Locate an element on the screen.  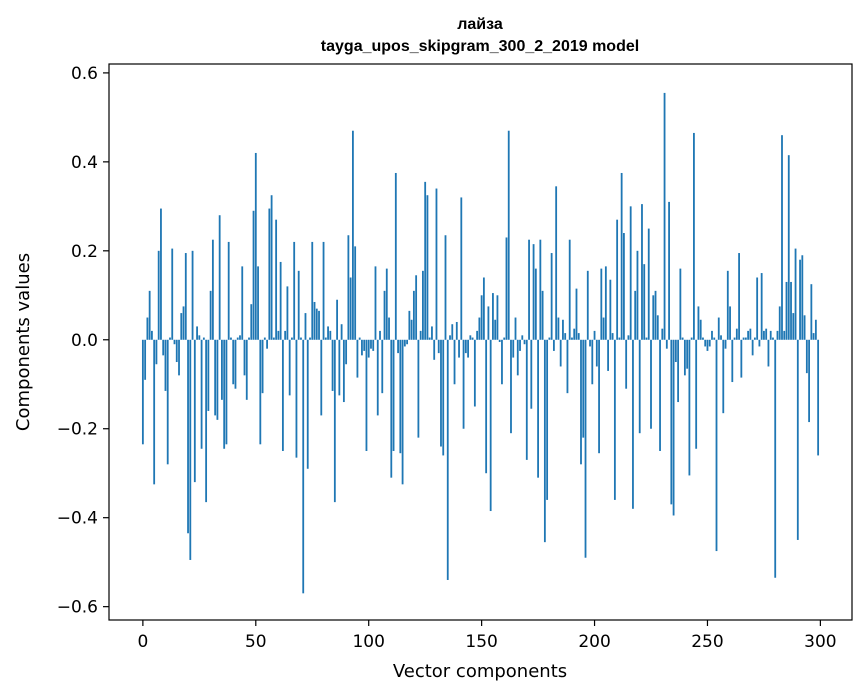
y-tick-label: 0.6 is located at coordinates (84, 74).